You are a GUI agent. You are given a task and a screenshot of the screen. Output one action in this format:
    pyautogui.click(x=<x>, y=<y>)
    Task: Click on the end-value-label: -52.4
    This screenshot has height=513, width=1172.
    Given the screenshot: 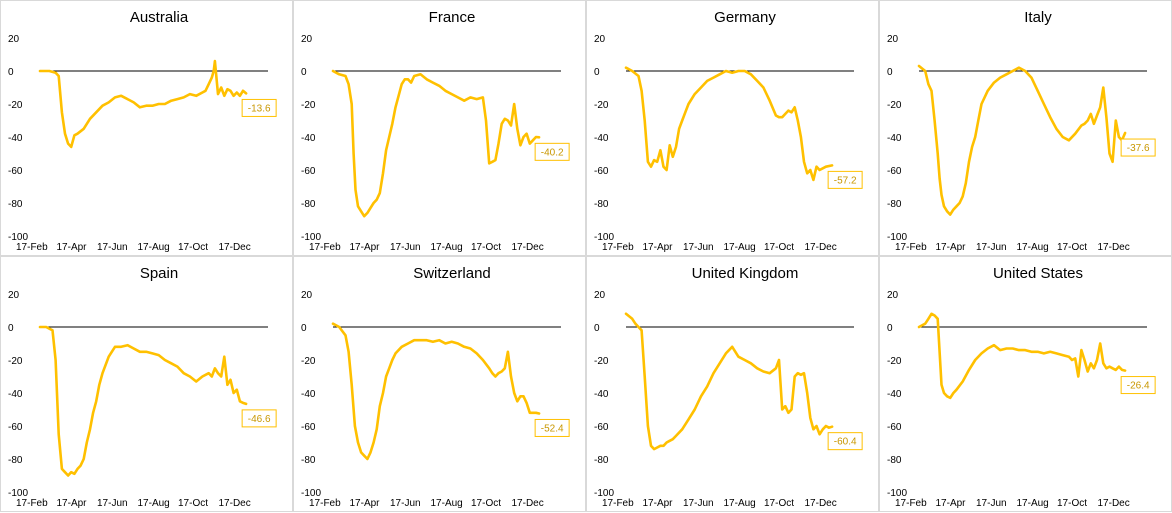 What is the action you would take?
    pyautogui.click(x=552, y=427)
    